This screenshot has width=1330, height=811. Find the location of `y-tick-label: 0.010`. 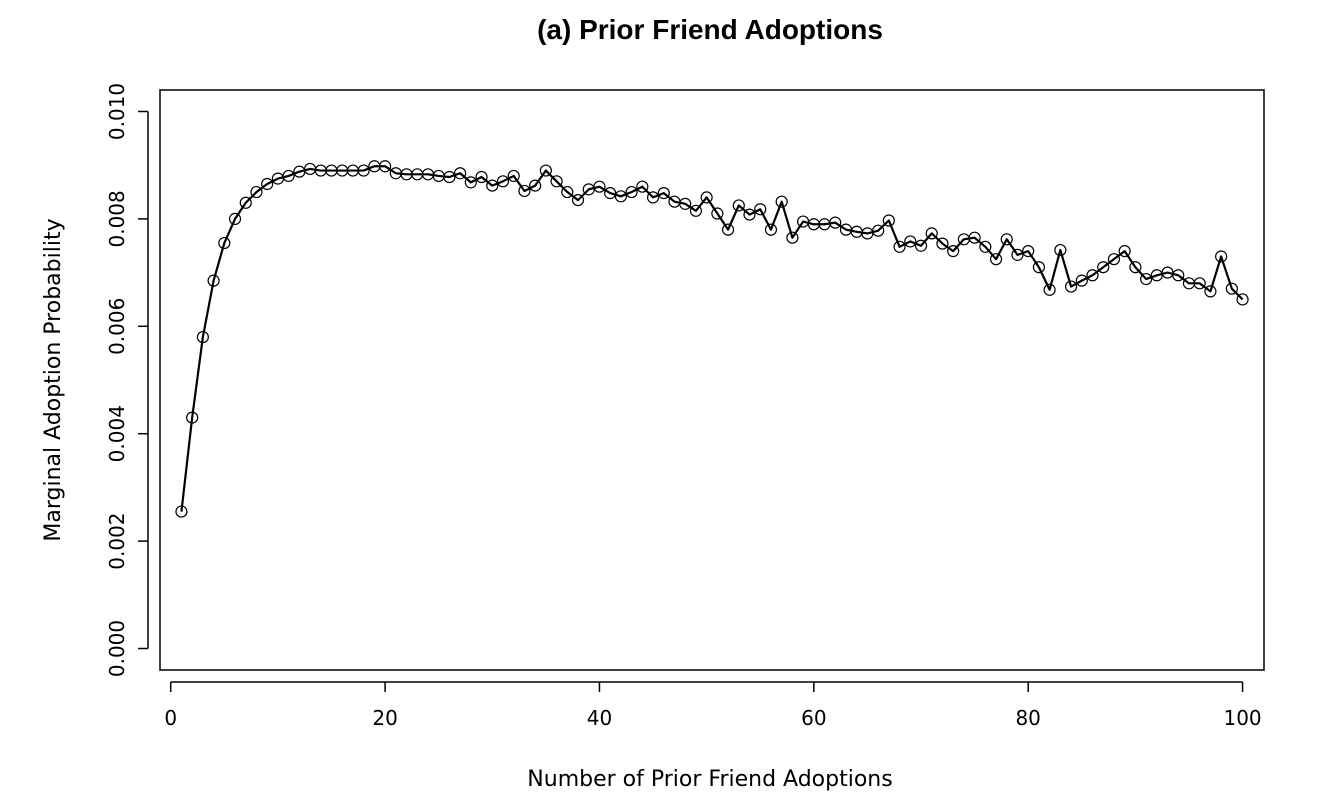

y-tick-label: 0.010 is located at coordinates (117, 111).